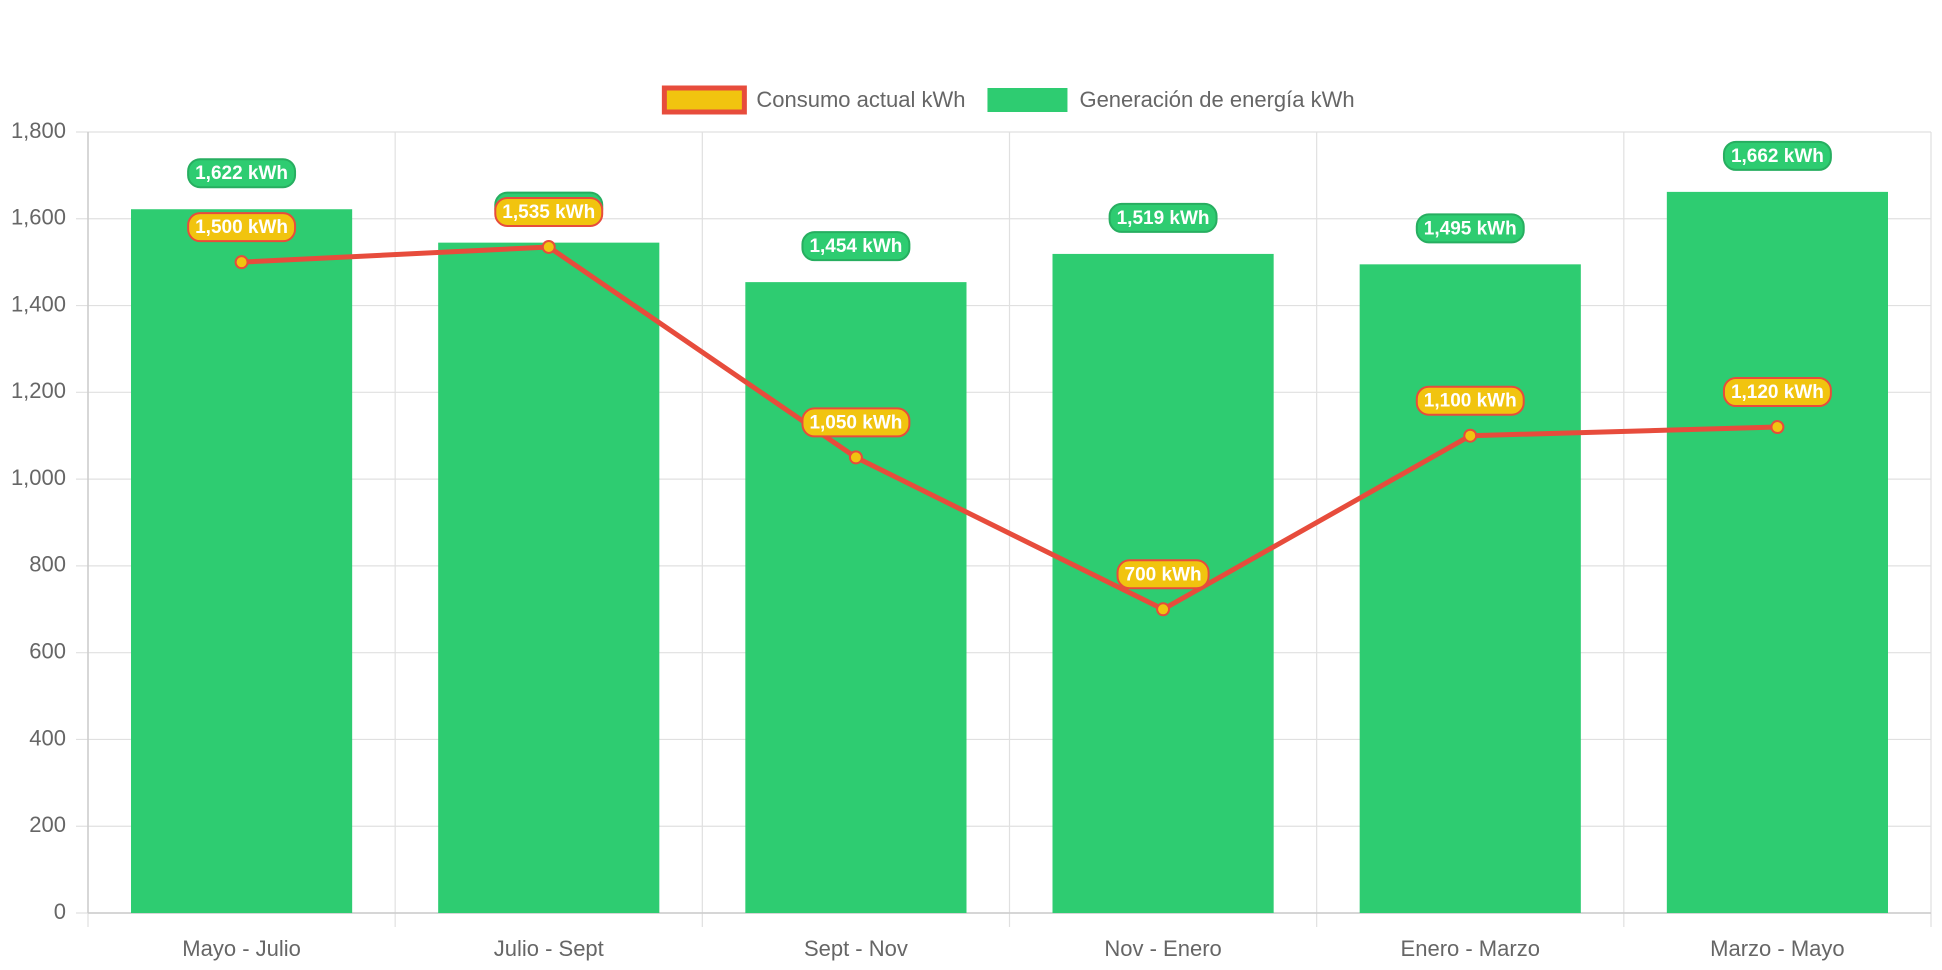 This screenshot has width=1942, height=970. I want to click on value-label: 1,495 kWh, so click(1470, 228).